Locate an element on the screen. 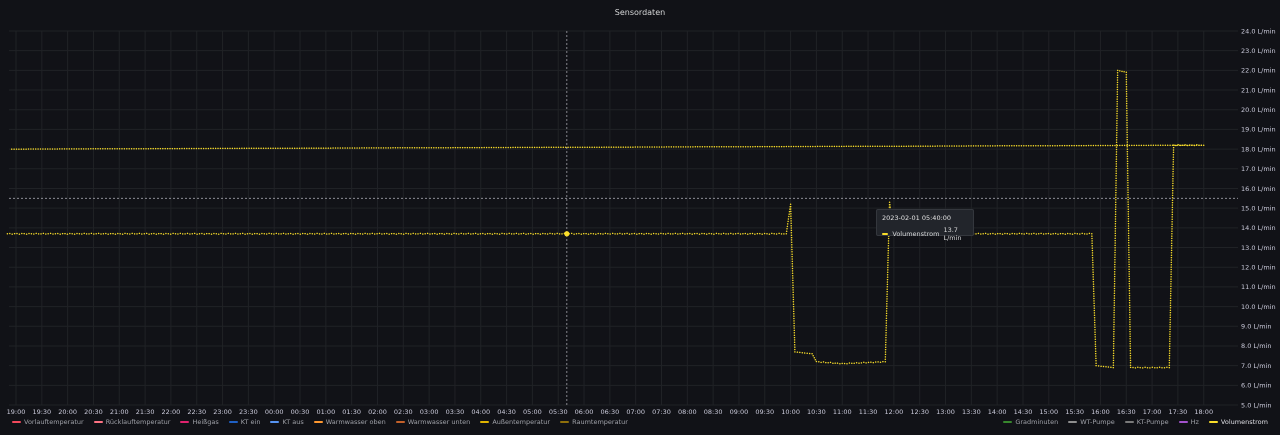  legend-item: WT-Pumpe is located at coordinates (1091, 422).